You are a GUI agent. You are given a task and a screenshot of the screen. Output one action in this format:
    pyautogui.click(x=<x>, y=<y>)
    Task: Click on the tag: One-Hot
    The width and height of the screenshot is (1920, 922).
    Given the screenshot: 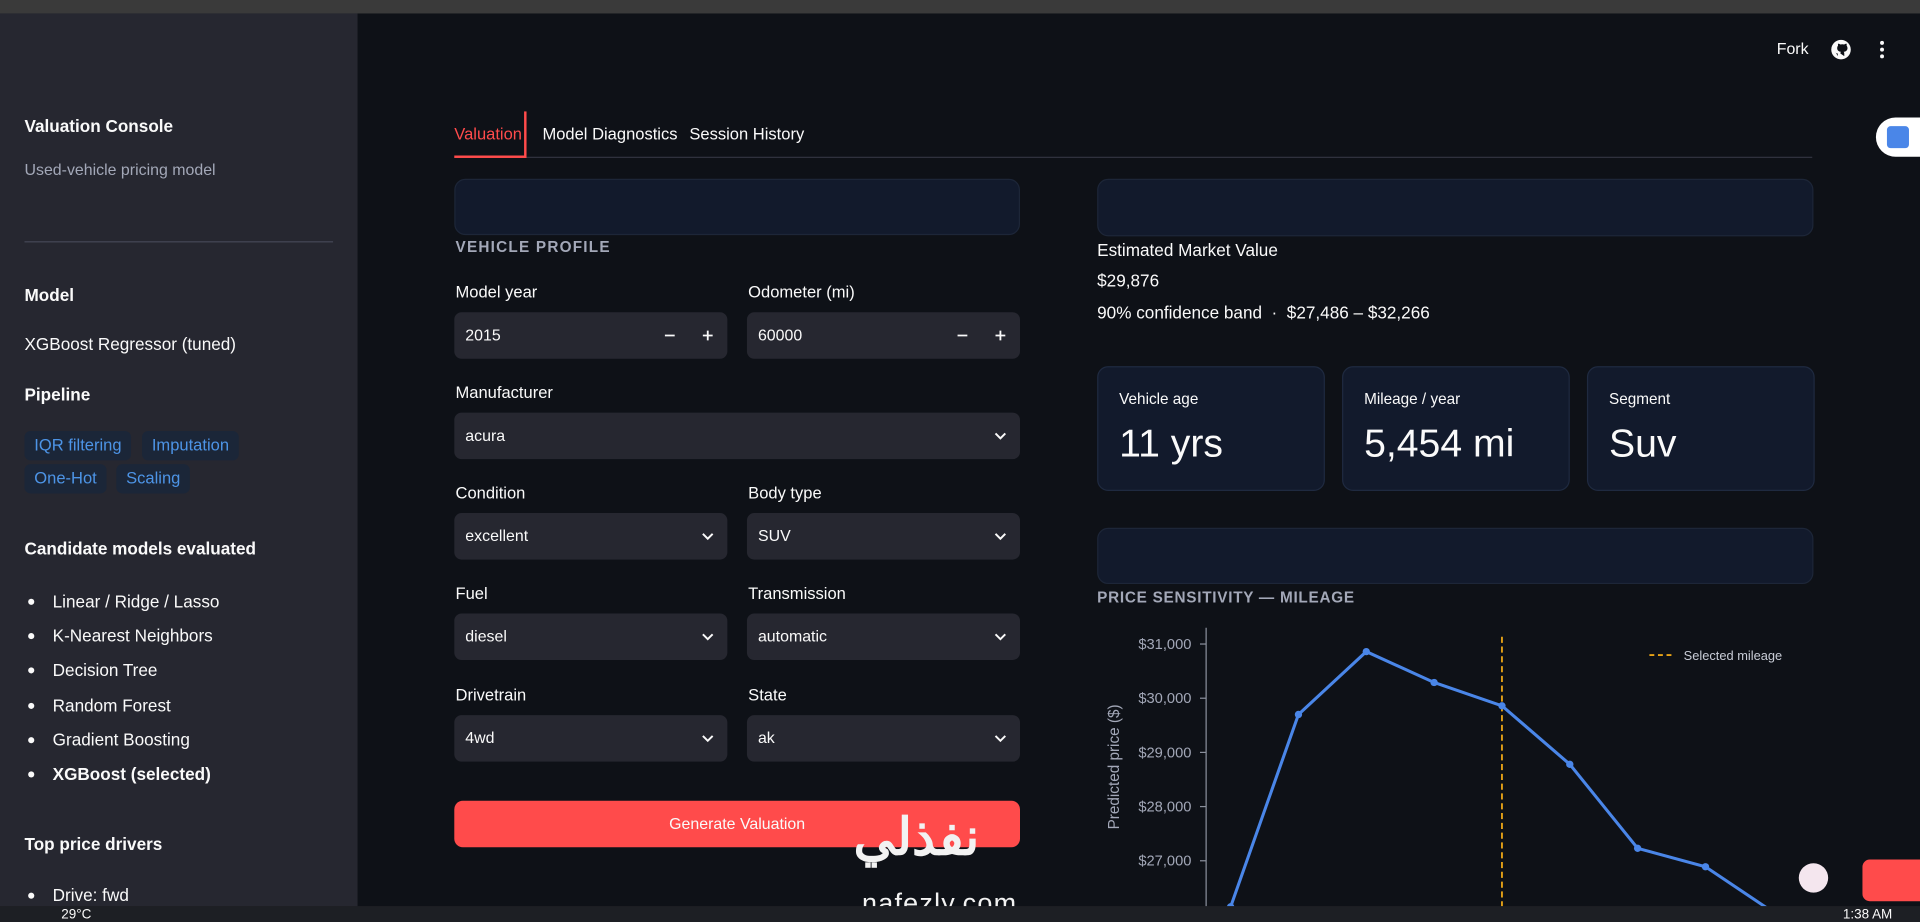 What is the action you would take?
    pyautogui.click(x=65, y=479)
    